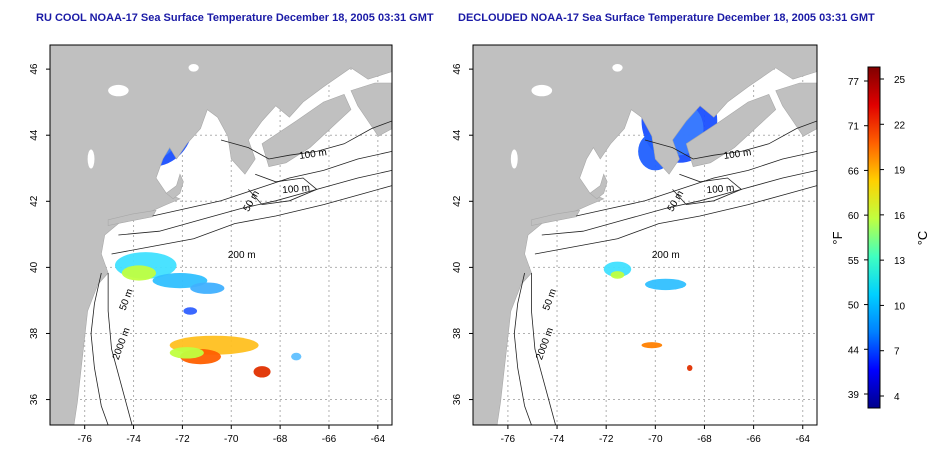 This screenshot has height=475, width=950. I want to click on celsius-tick-label: 22, so click(900, 125).